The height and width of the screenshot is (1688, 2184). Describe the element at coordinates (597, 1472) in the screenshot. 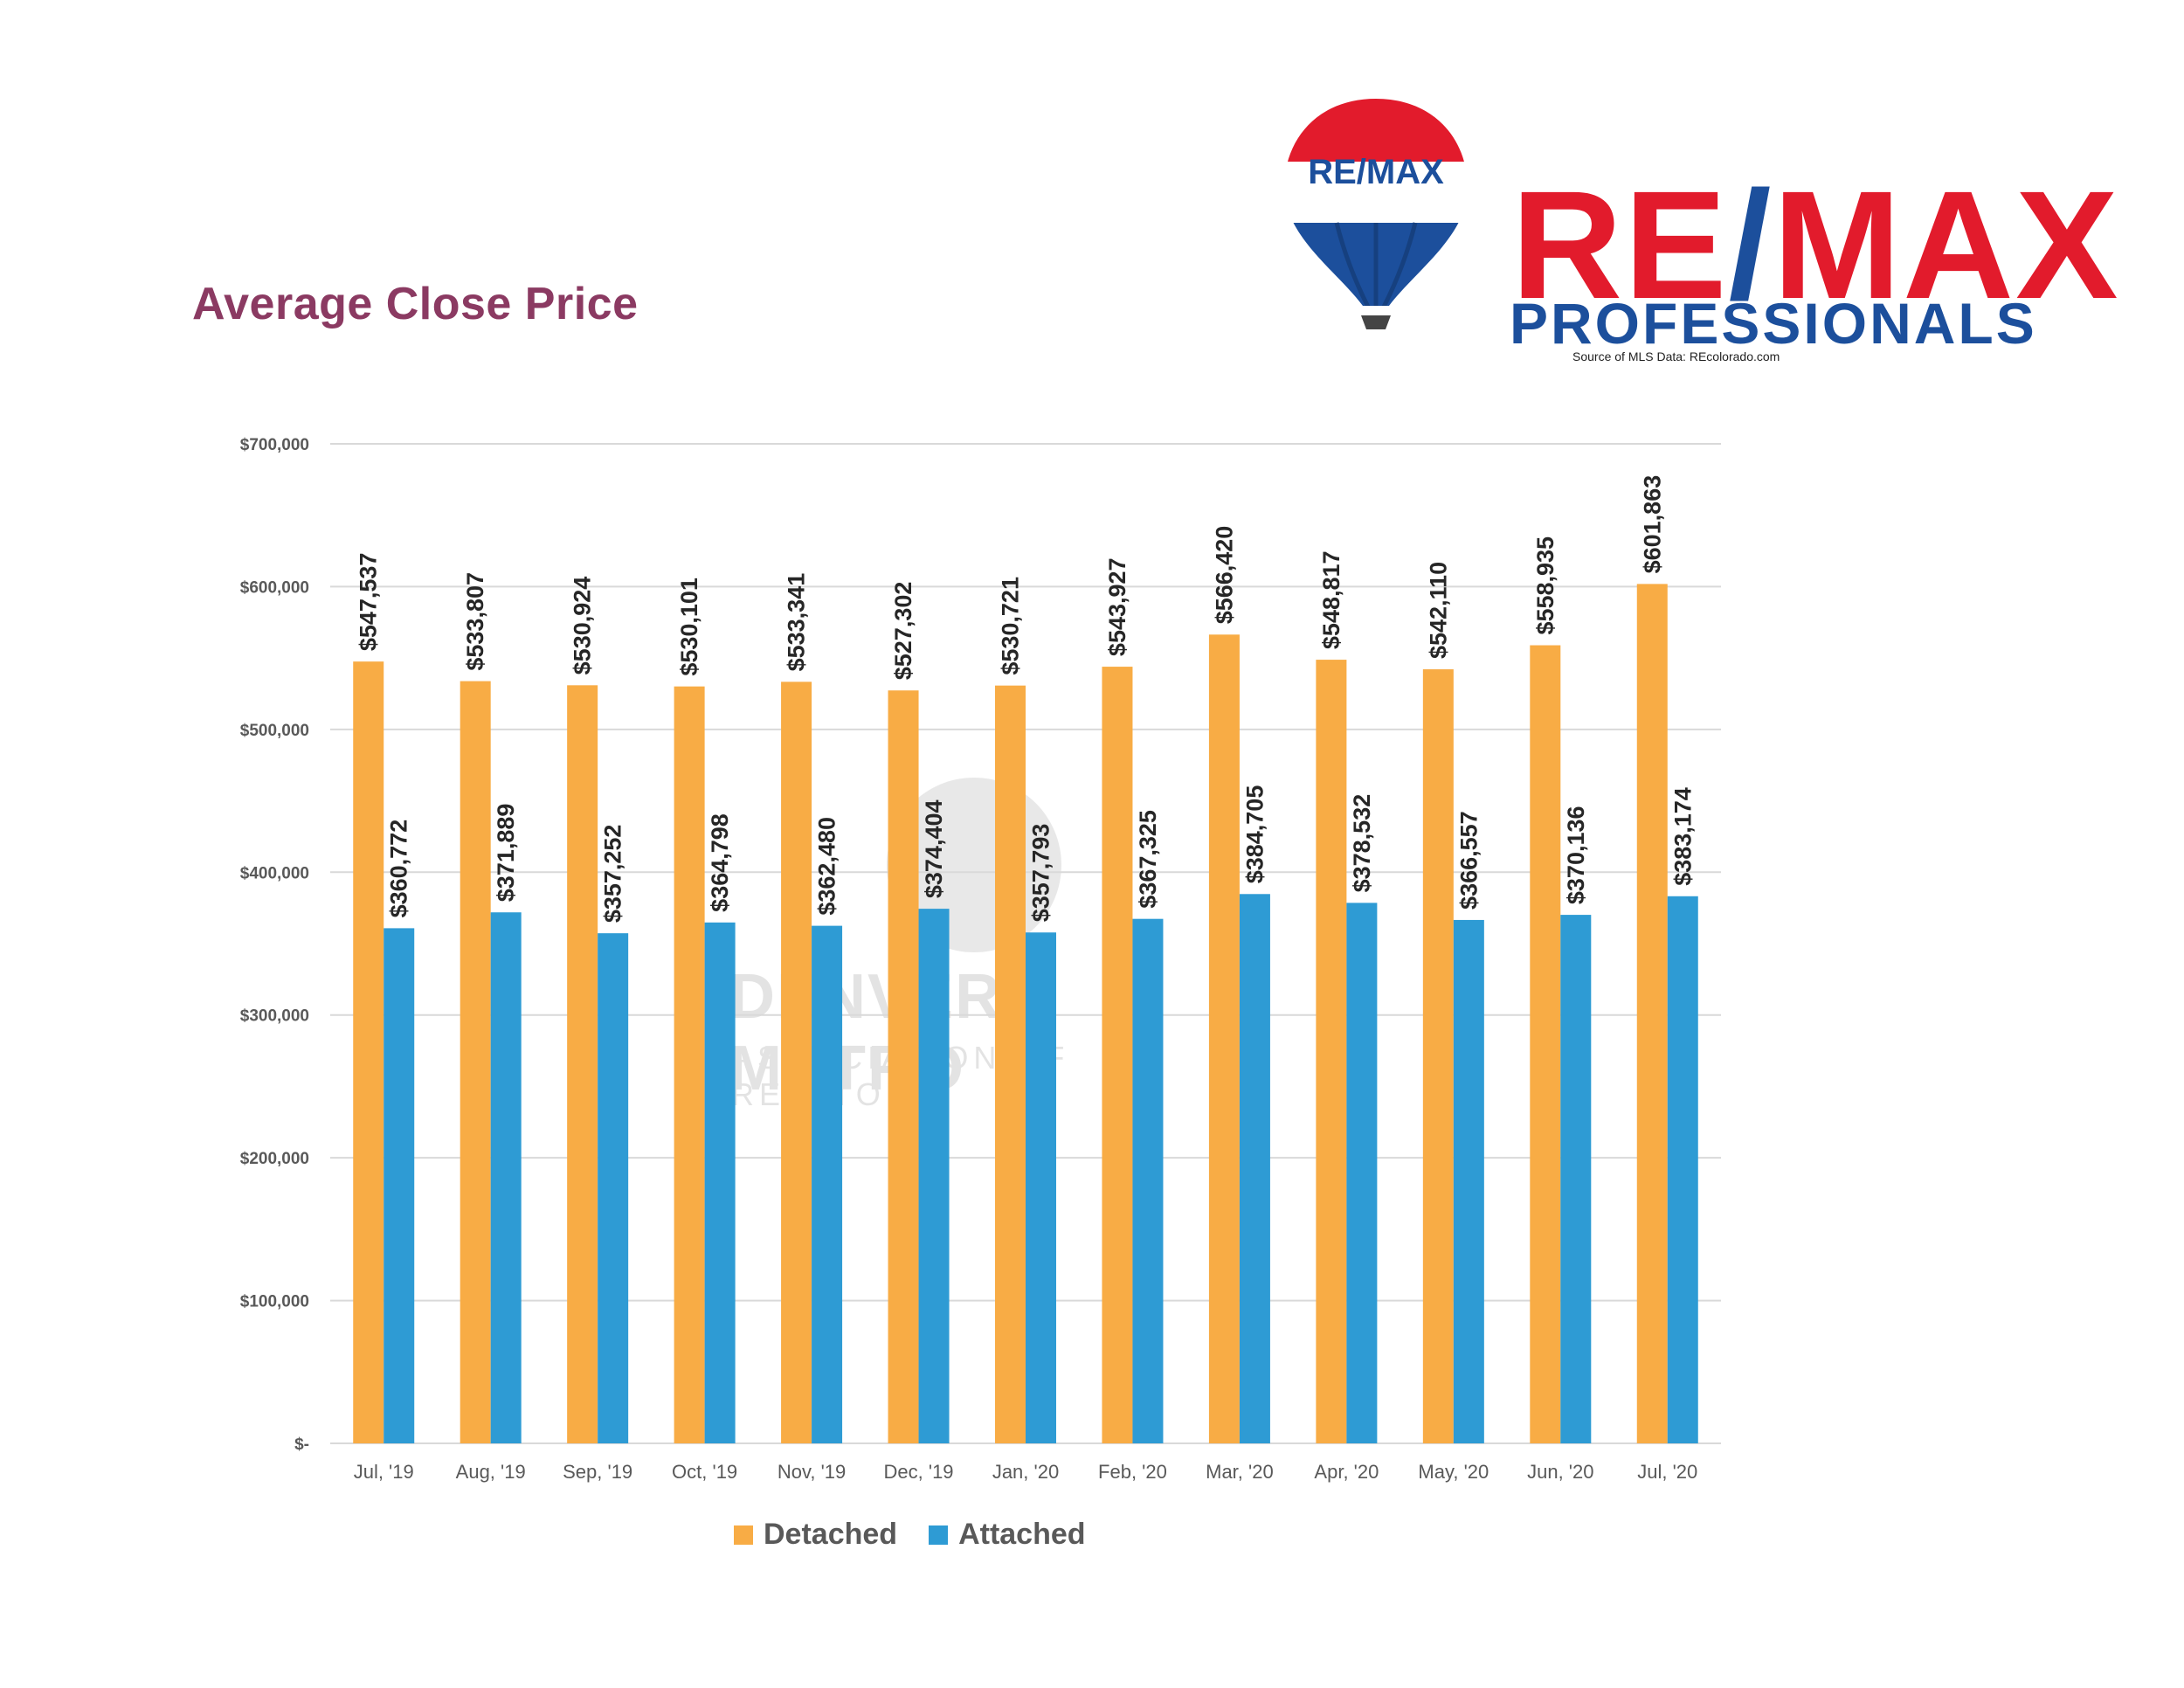

I see `x-tick-label: Sep, '19` at that location.